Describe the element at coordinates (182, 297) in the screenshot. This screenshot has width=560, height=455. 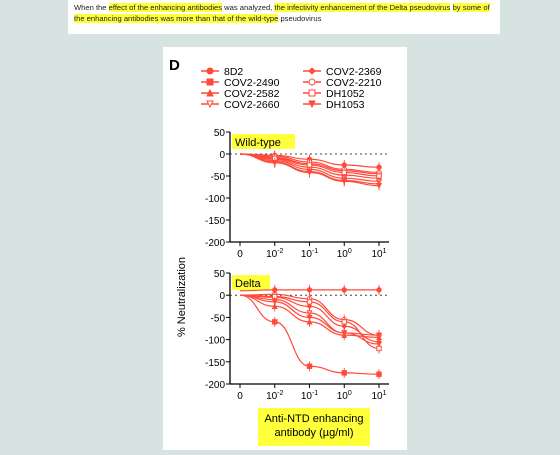
I see `y-axis-label: % Neutralization` at that location.